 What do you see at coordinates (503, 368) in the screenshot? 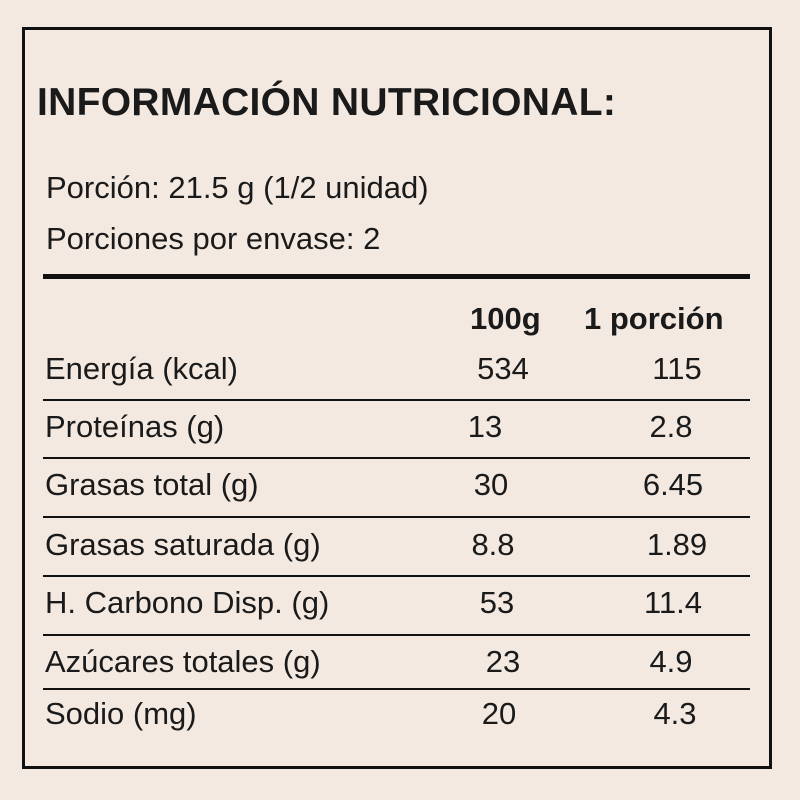
I see `value-per-100g: 534` at bounding box center [503, 368].